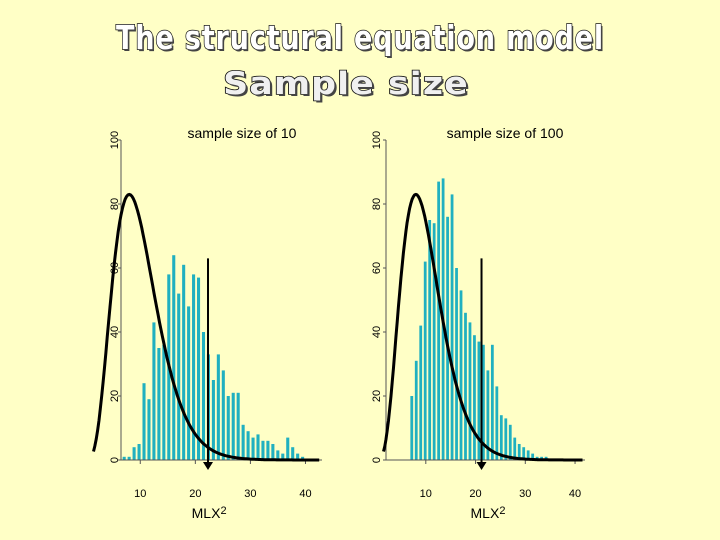 This screenshot has height=540, width=720. What do you see at coordinates (479, 319) in the screenshot?
I see `bars` at bounding box center [479, 319].